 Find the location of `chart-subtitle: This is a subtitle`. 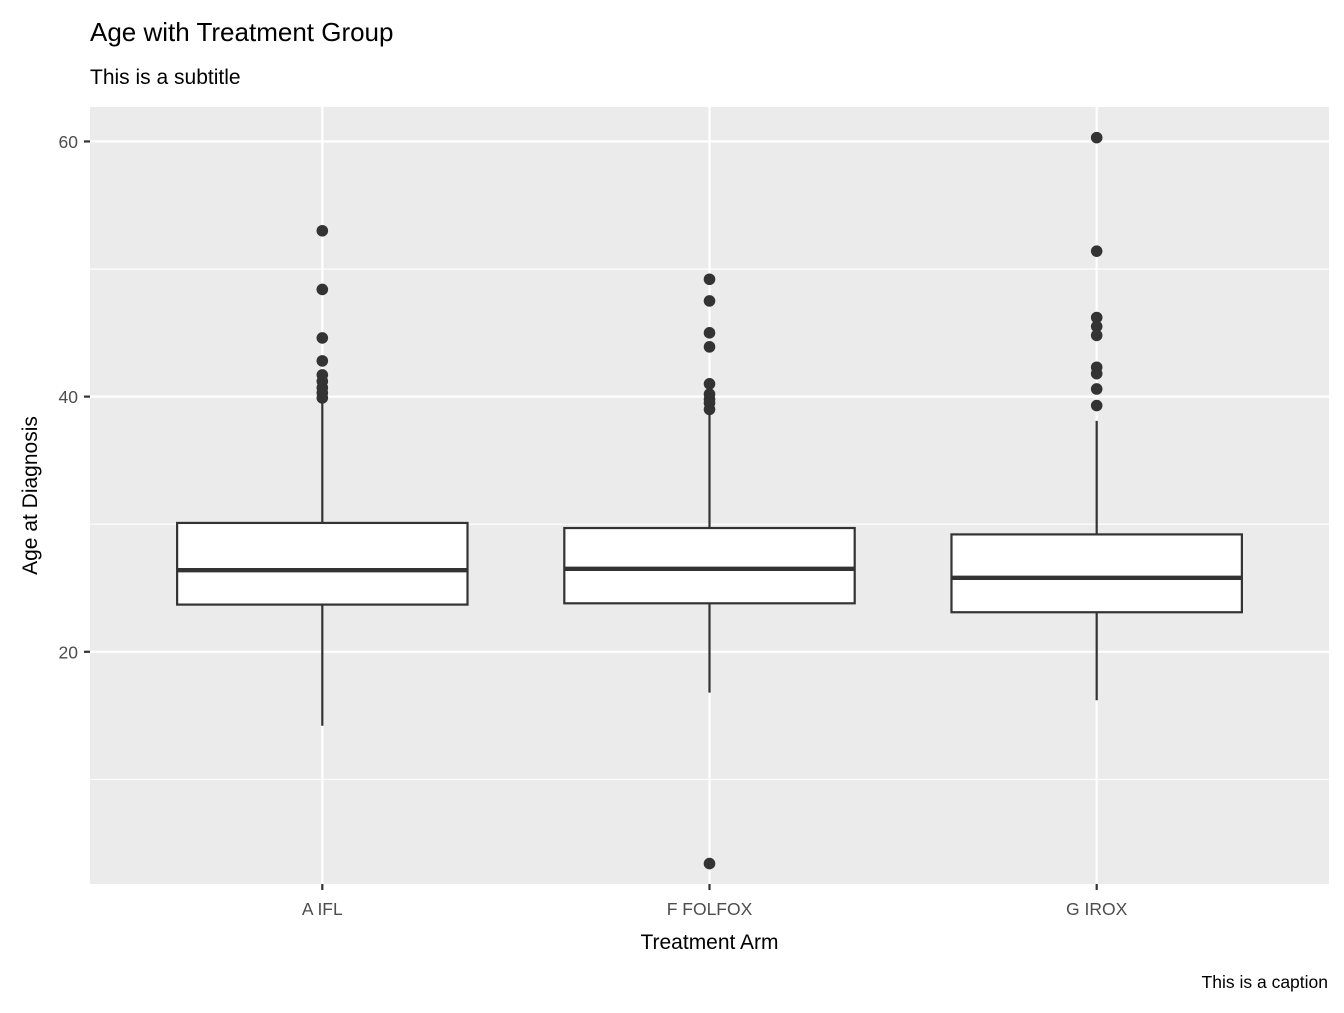

chart-subtitle: This is a subtitle is located at coordinates (165, 77).